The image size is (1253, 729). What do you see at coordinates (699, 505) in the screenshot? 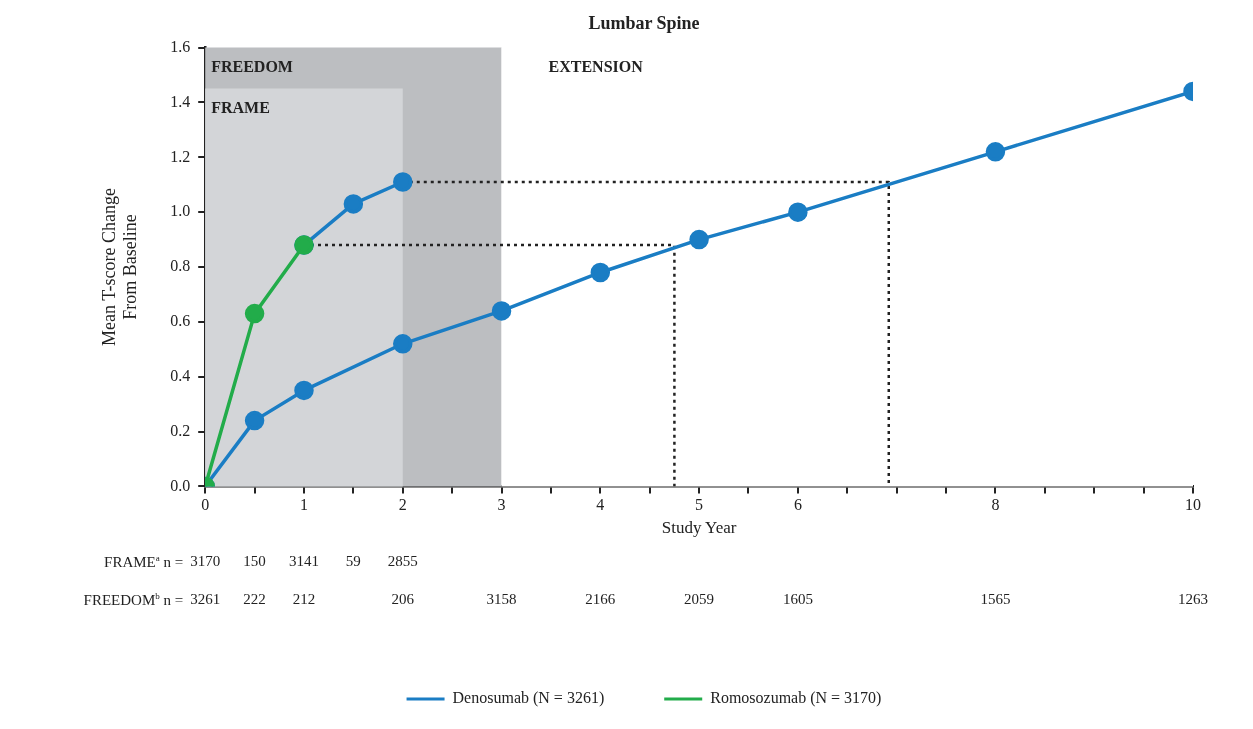
I see `x-tick-label: 5` at bounding box center [699, 505].